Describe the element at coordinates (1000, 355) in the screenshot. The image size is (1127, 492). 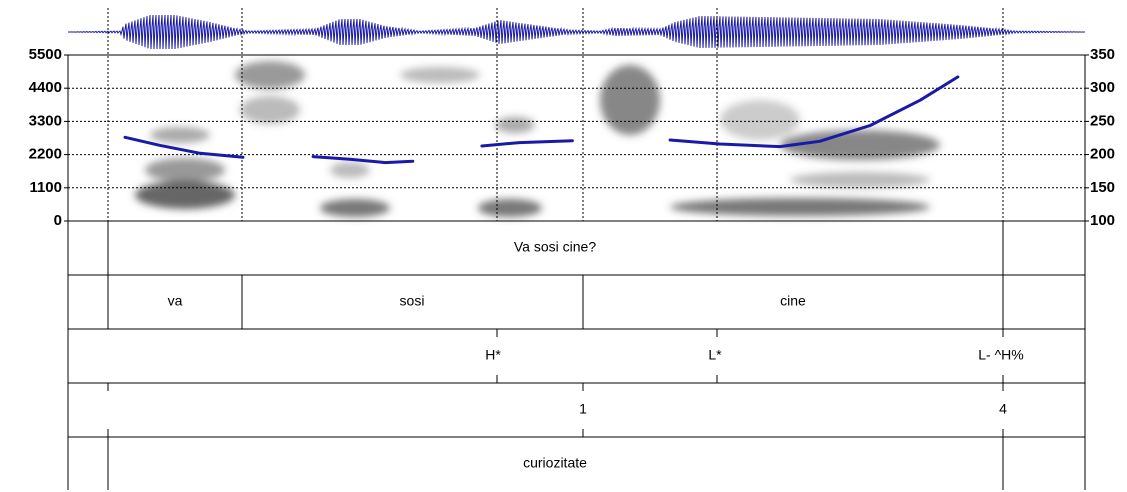
I see `tier-label: L- ^H%` at that location.